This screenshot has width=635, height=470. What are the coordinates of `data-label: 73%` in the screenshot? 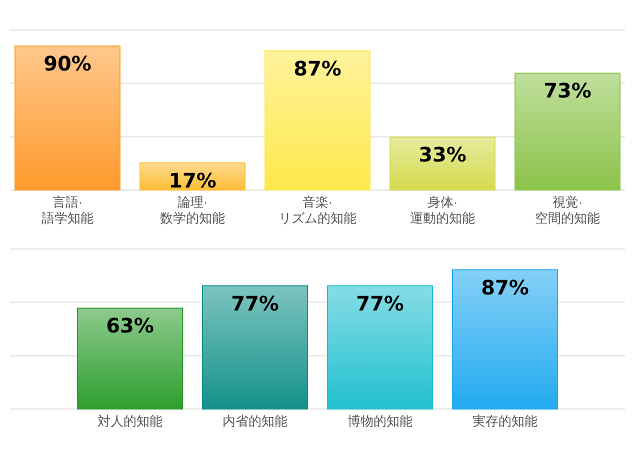 It's located at (568, 90).